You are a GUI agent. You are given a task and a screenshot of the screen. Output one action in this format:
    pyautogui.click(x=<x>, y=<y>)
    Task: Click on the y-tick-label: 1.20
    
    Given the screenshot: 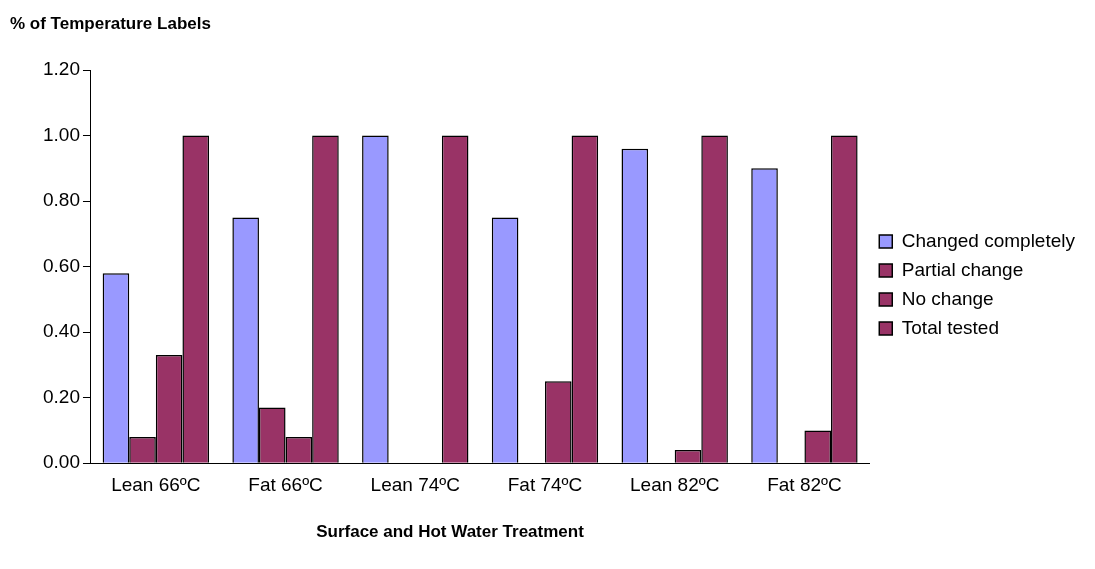 What is the action you would take?
    pyautogui.click(x=61, y=69)
    